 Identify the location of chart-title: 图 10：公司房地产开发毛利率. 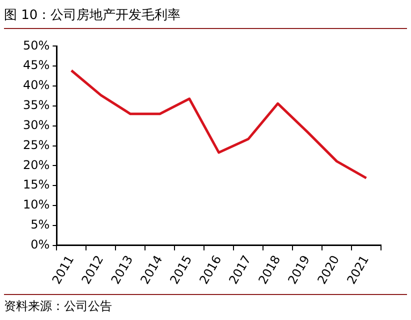
(205, 17).